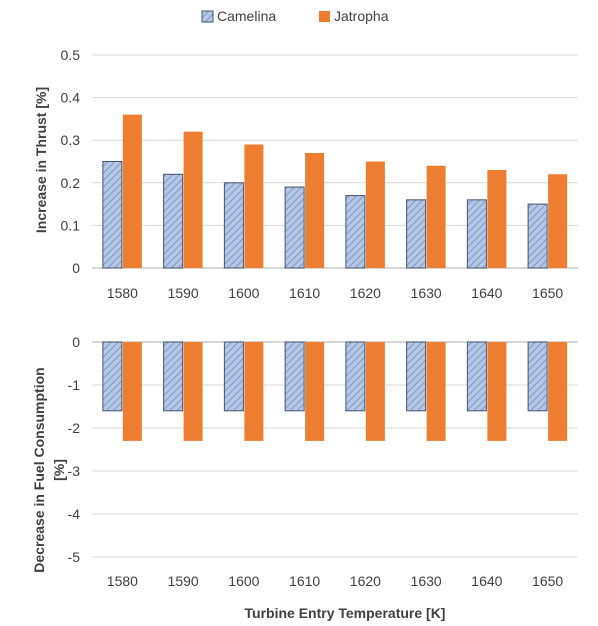 Image resolution: width=598 pixels, height=626 pixels. What do you see at coordinates (122, 581) in the screenshot?
I see `fuel-x-tick-label: 1580` at bounding box center [122, 581].